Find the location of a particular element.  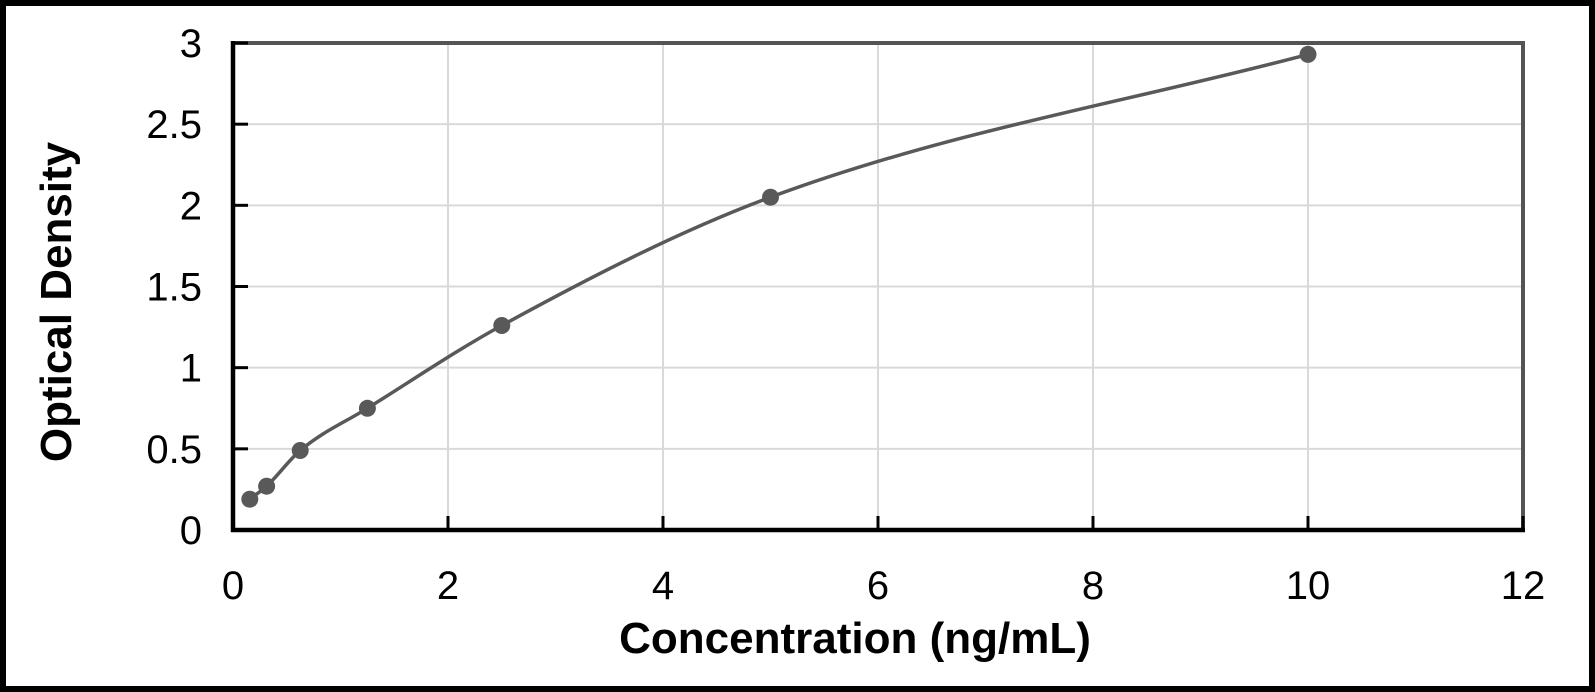

y-tick-label: 2.5 is located at coordinates (174, 125).